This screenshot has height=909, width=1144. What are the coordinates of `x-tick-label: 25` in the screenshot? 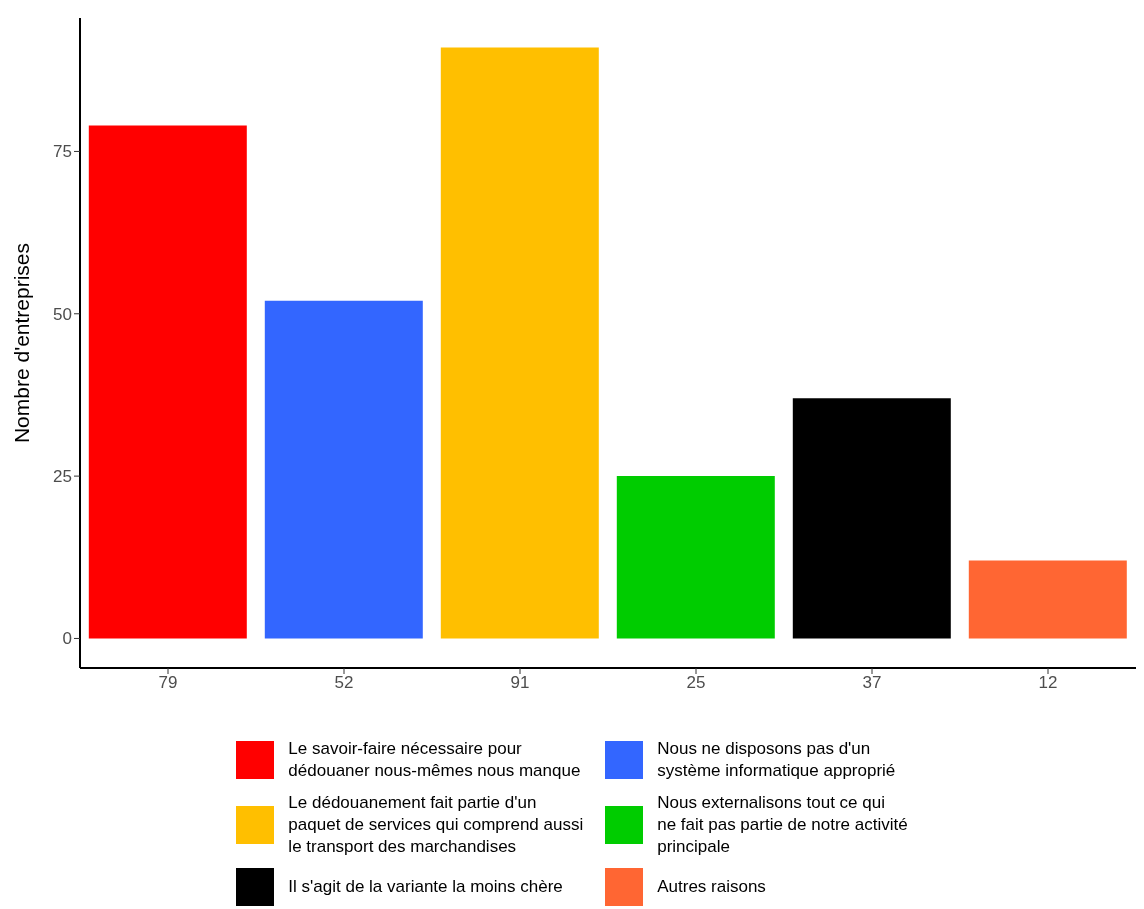 It's located at (696, 683).